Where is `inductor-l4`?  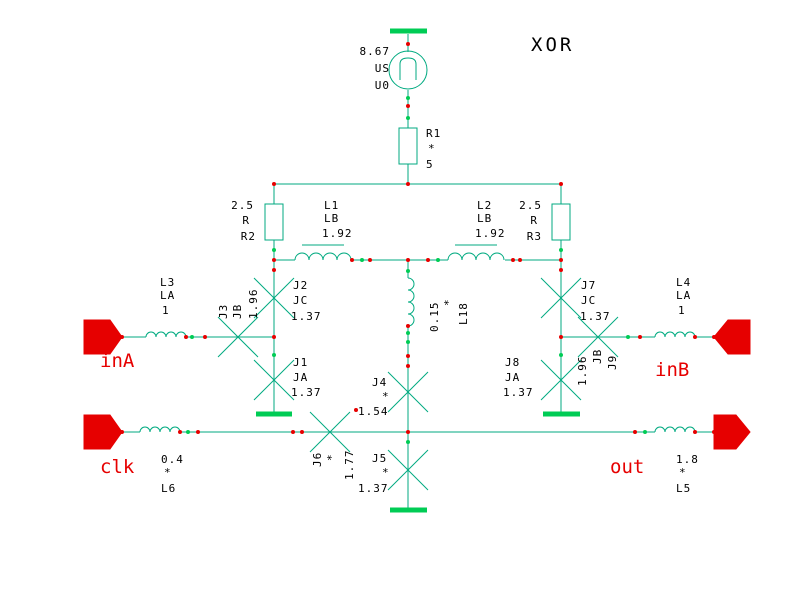 inductor-l4 is located at coordinates (675, 334).